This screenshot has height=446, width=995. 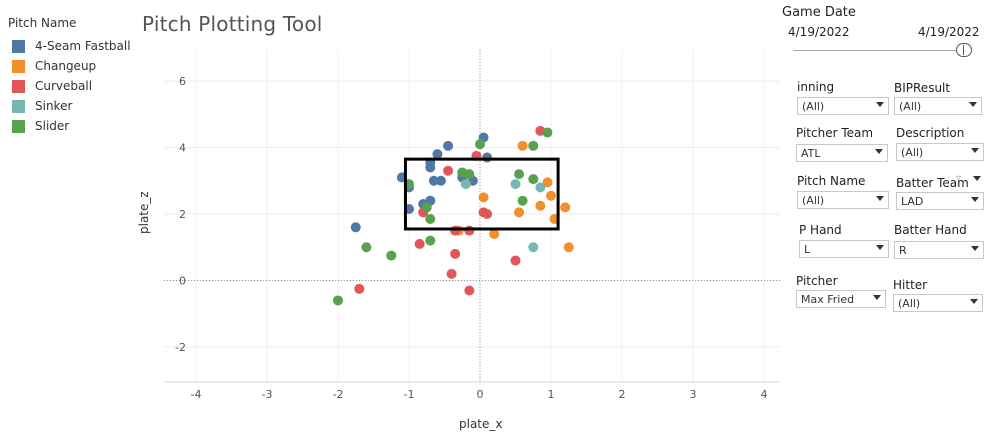 What do you see at coordinates (817, 281) in the screenshot?
I see `pitcher-label: Pitcher` at bounding box center [817, 281].